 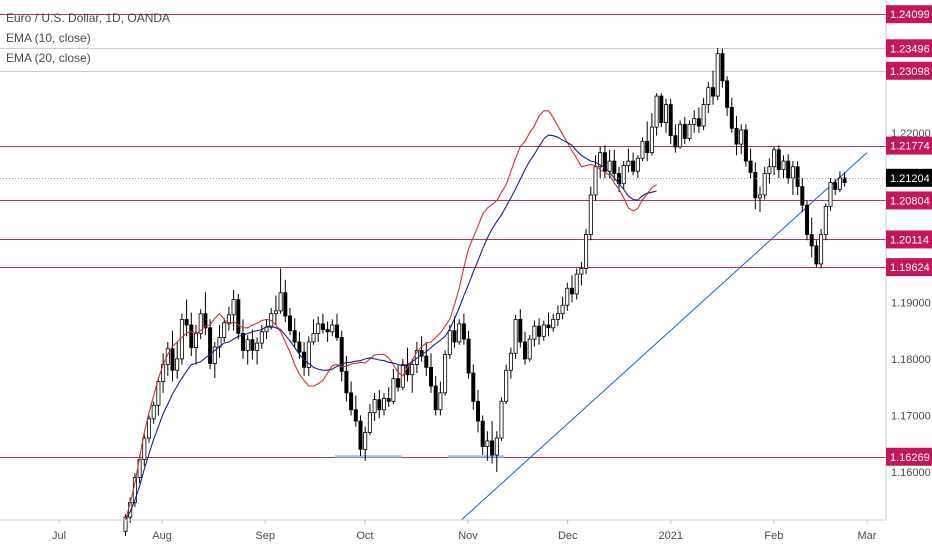 What do you see at coordinates (162, 536) in the screenshot?
I see `time-tick-label: Aug` at bounding box center [162, 536].